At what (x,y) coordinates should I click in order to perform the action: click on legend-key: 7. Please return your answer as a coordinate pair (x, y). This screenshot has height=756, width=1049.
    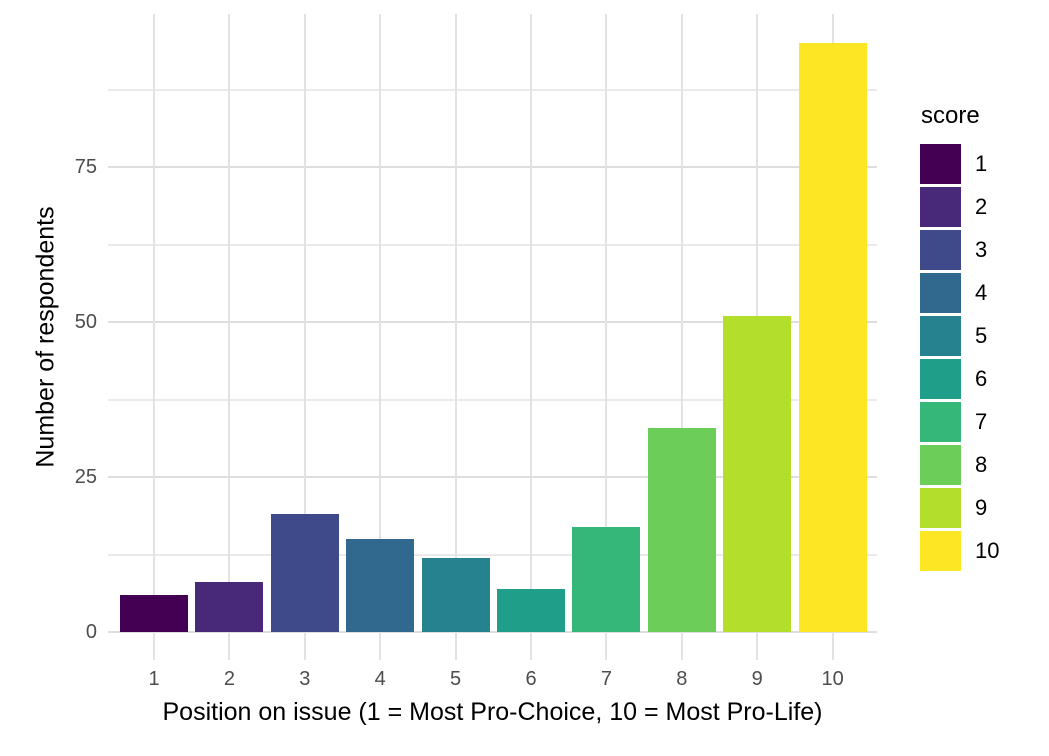
    Looking at the image, I should click on (959, 422).